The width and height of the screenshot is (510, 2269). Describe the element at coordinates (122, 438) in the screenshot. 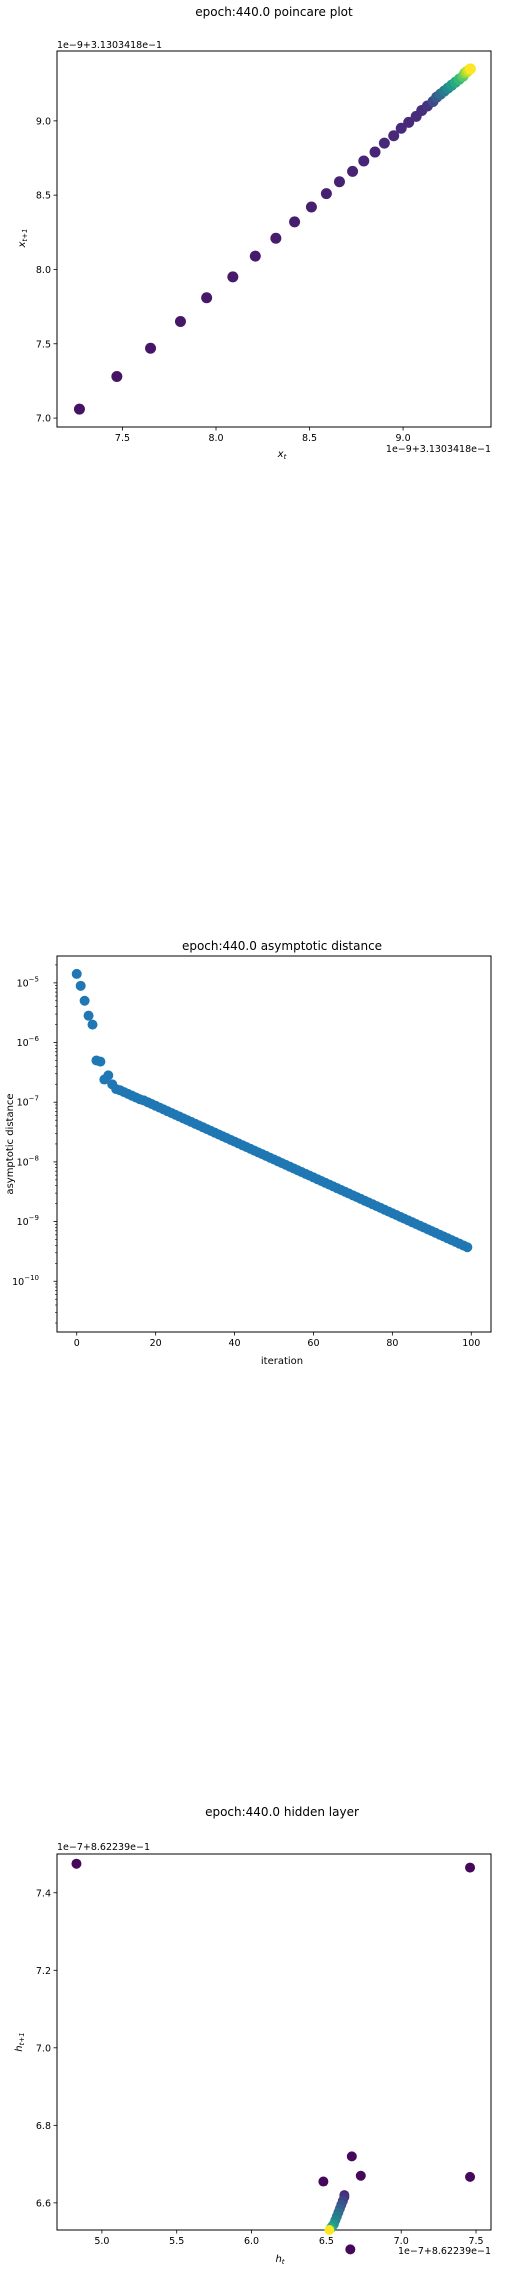

I see `poincare-x-tick-label: 7.5` at that location.